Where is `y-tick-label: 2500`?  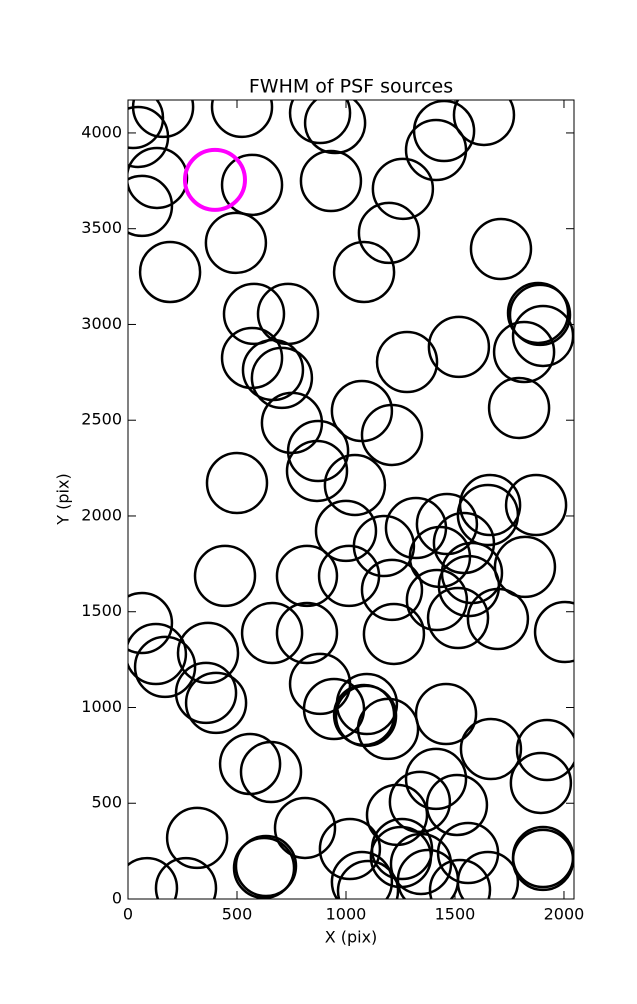
y-tick-label: 2500 is located at coordinates (101, 419).